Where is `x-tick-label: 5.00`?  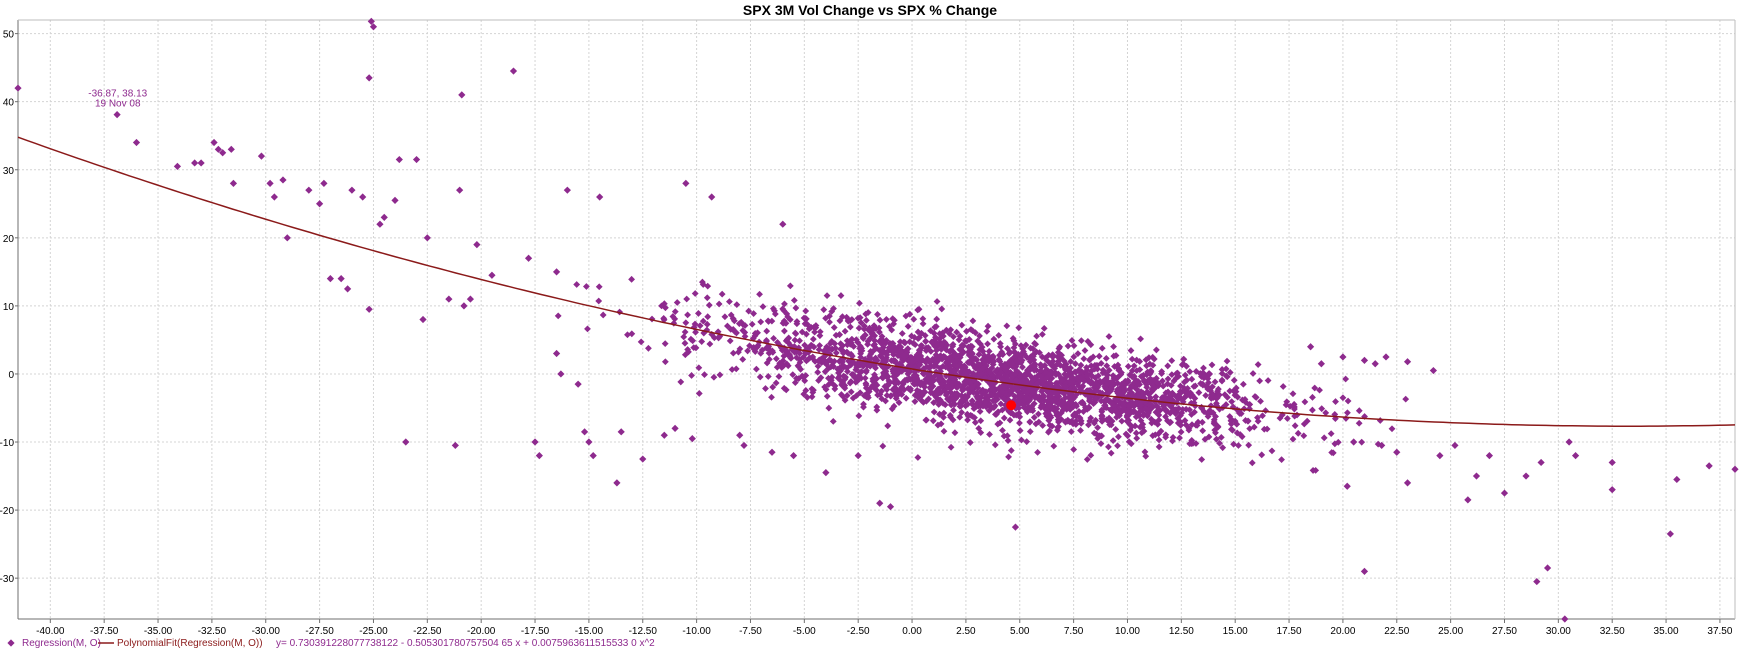 x-tick-label: 5.00 is located at coordinates (1020, 631).